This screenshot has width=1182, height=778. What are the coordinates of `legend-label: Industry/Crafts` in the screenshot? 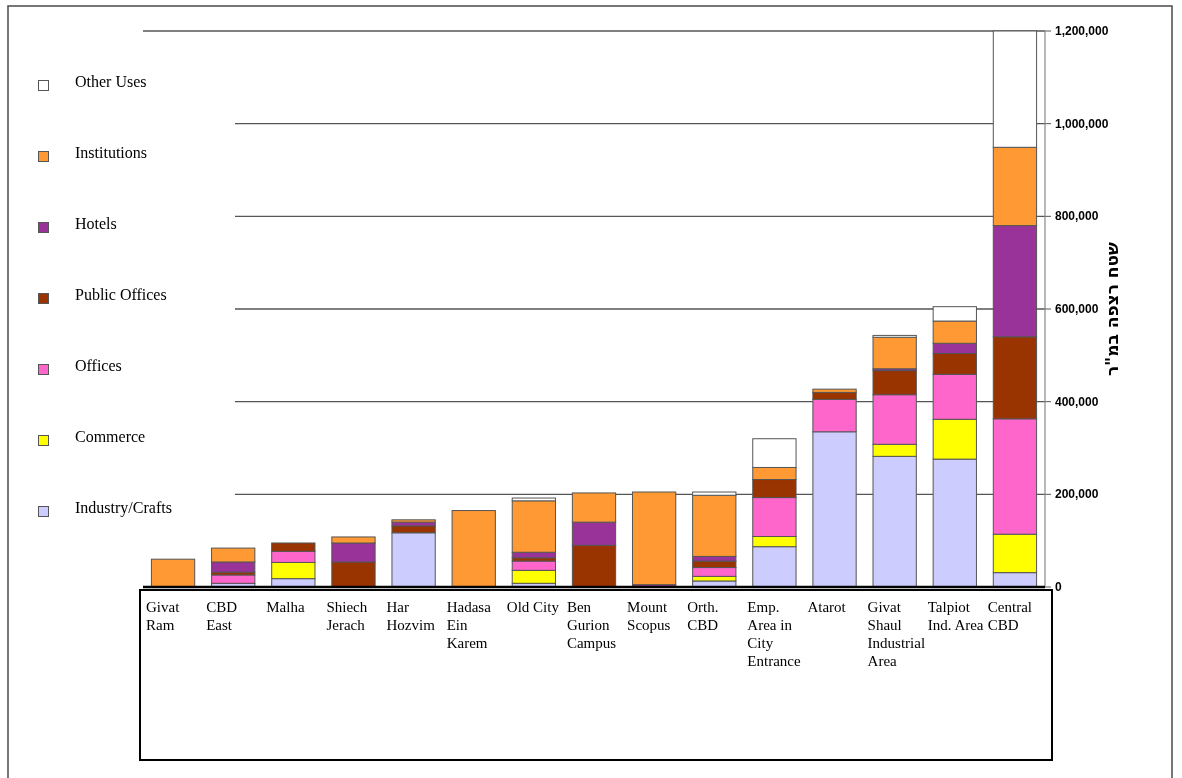 It's located at (123, 508).